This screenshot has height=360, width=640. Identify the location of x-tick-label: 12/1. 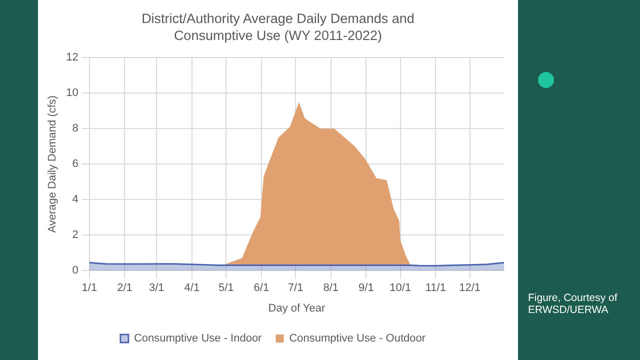
(470, 288).